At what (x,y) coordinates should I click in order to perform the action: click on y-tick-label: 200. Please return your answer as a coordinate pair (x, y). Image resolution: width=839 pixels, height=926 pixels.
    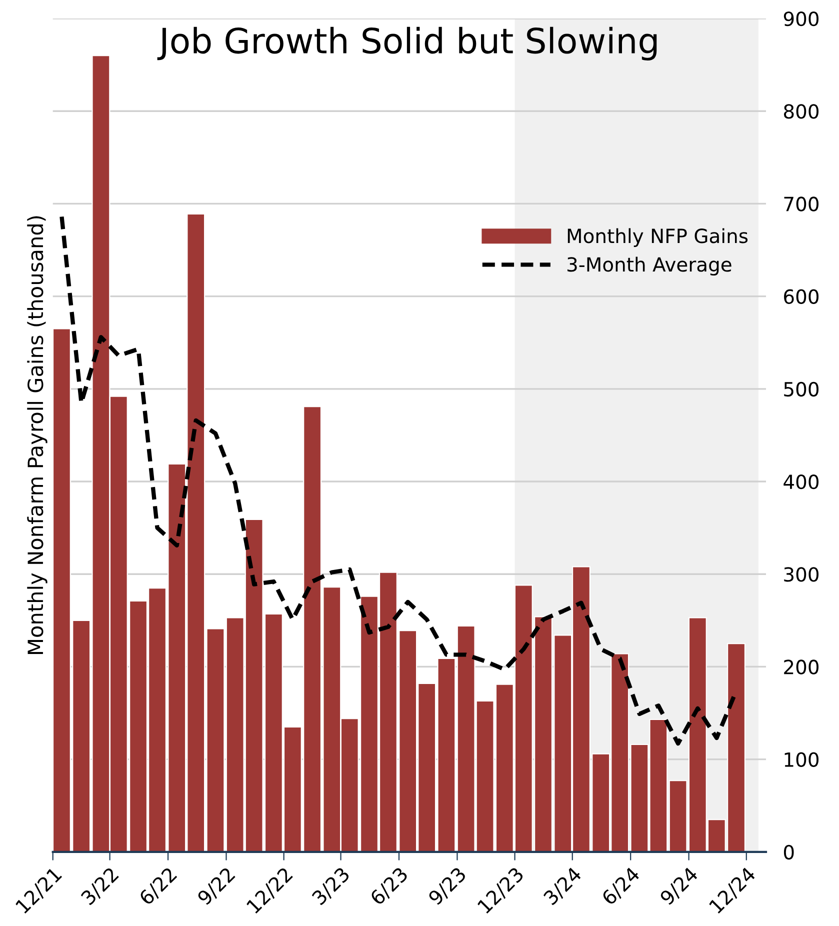
    Looking at the image, I should click on (801, 667).